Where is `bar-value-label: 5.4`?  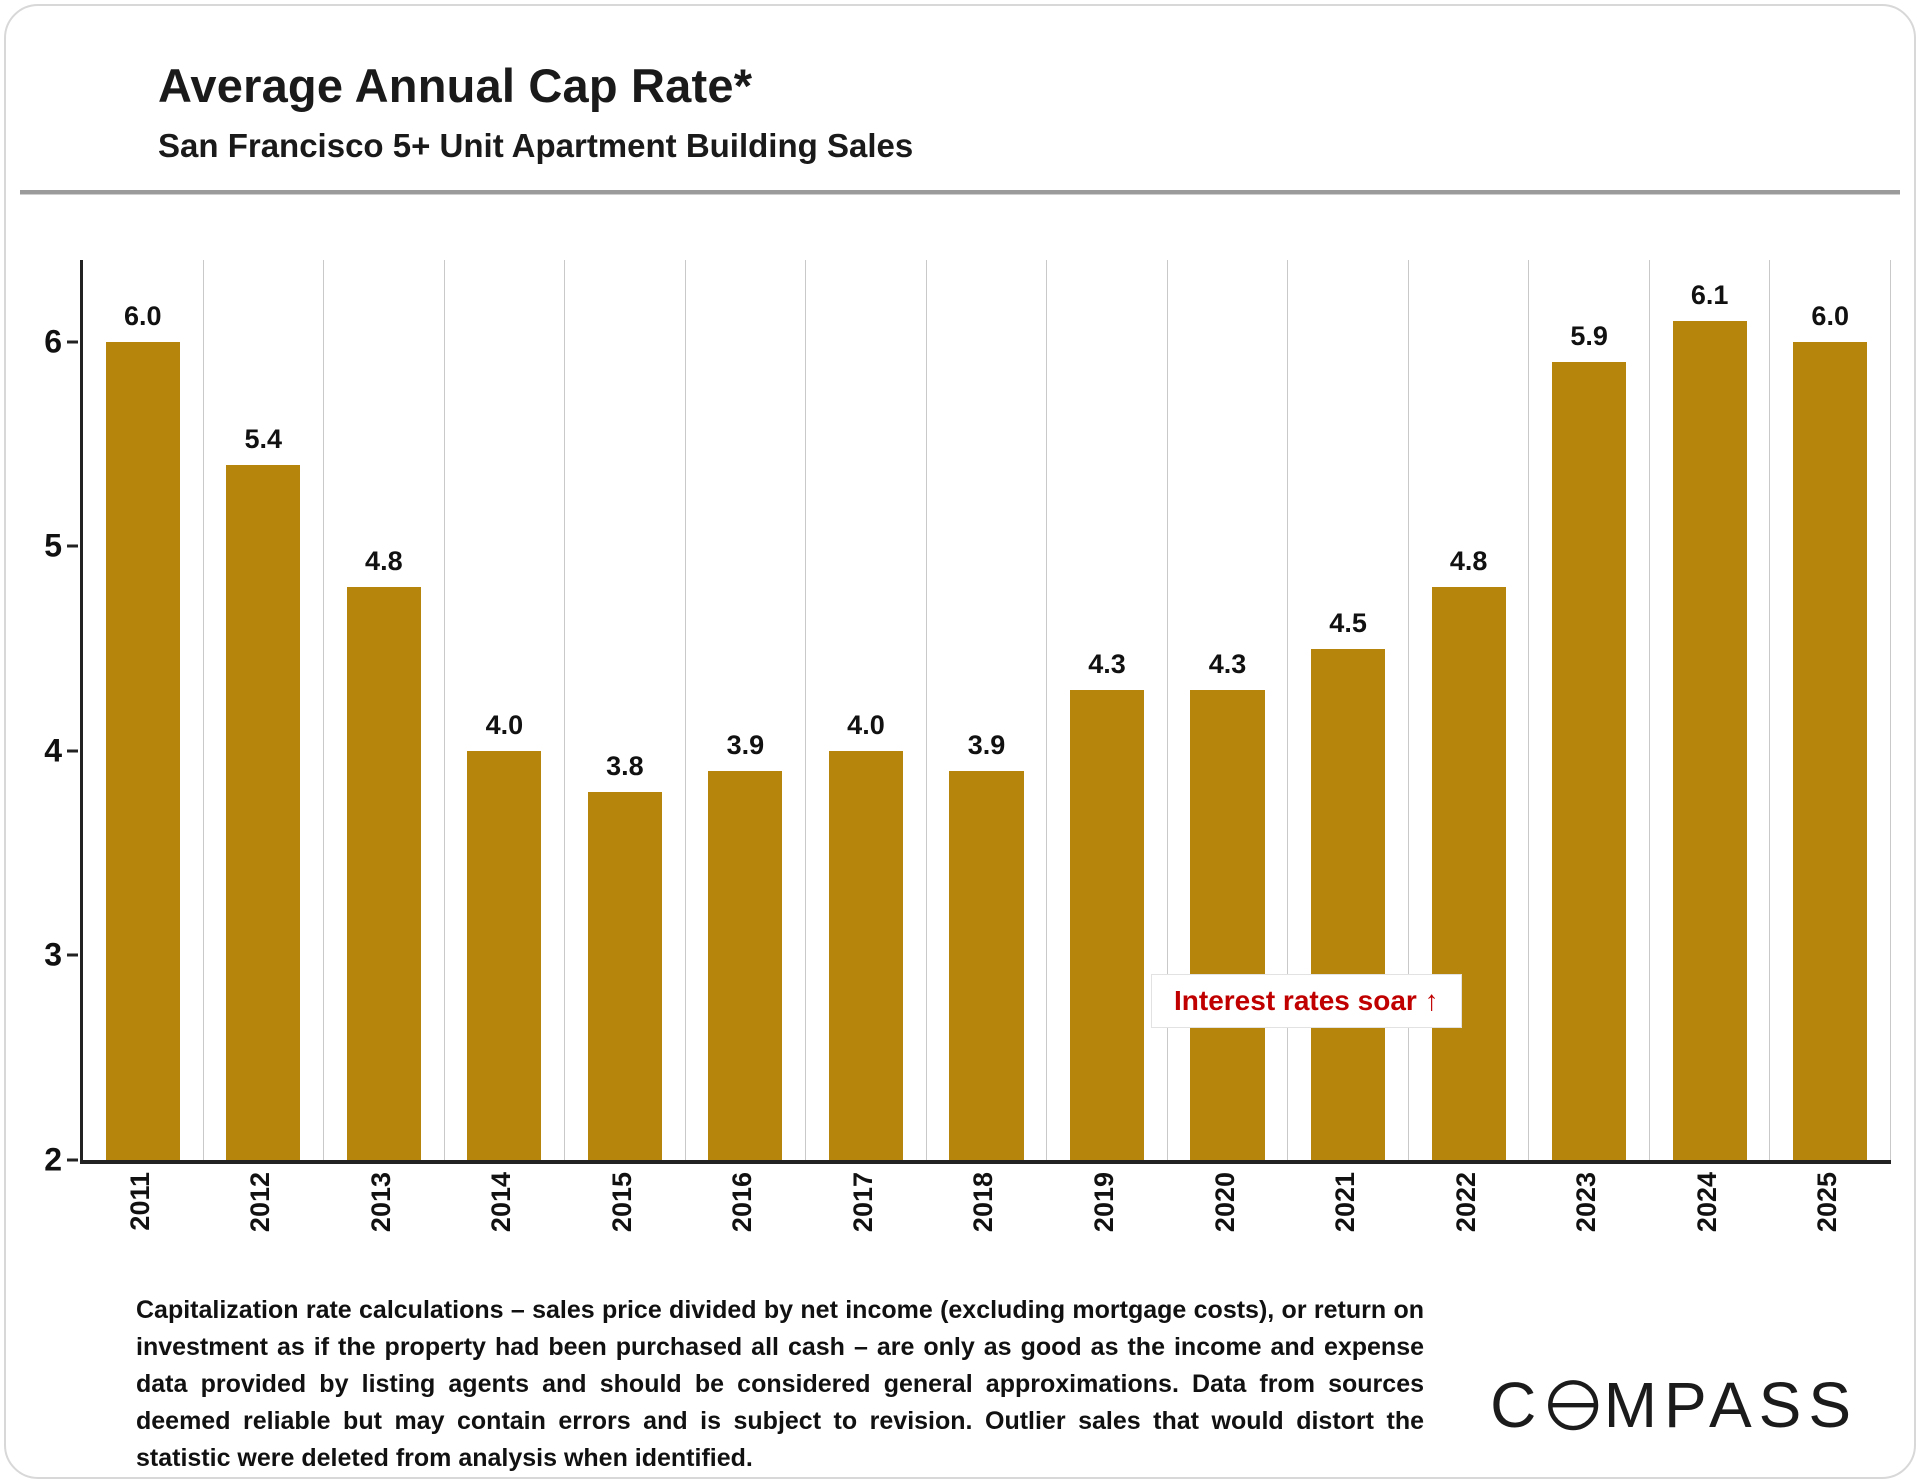
bar-value-label: 5.4 is located at coordinates (263, 438).